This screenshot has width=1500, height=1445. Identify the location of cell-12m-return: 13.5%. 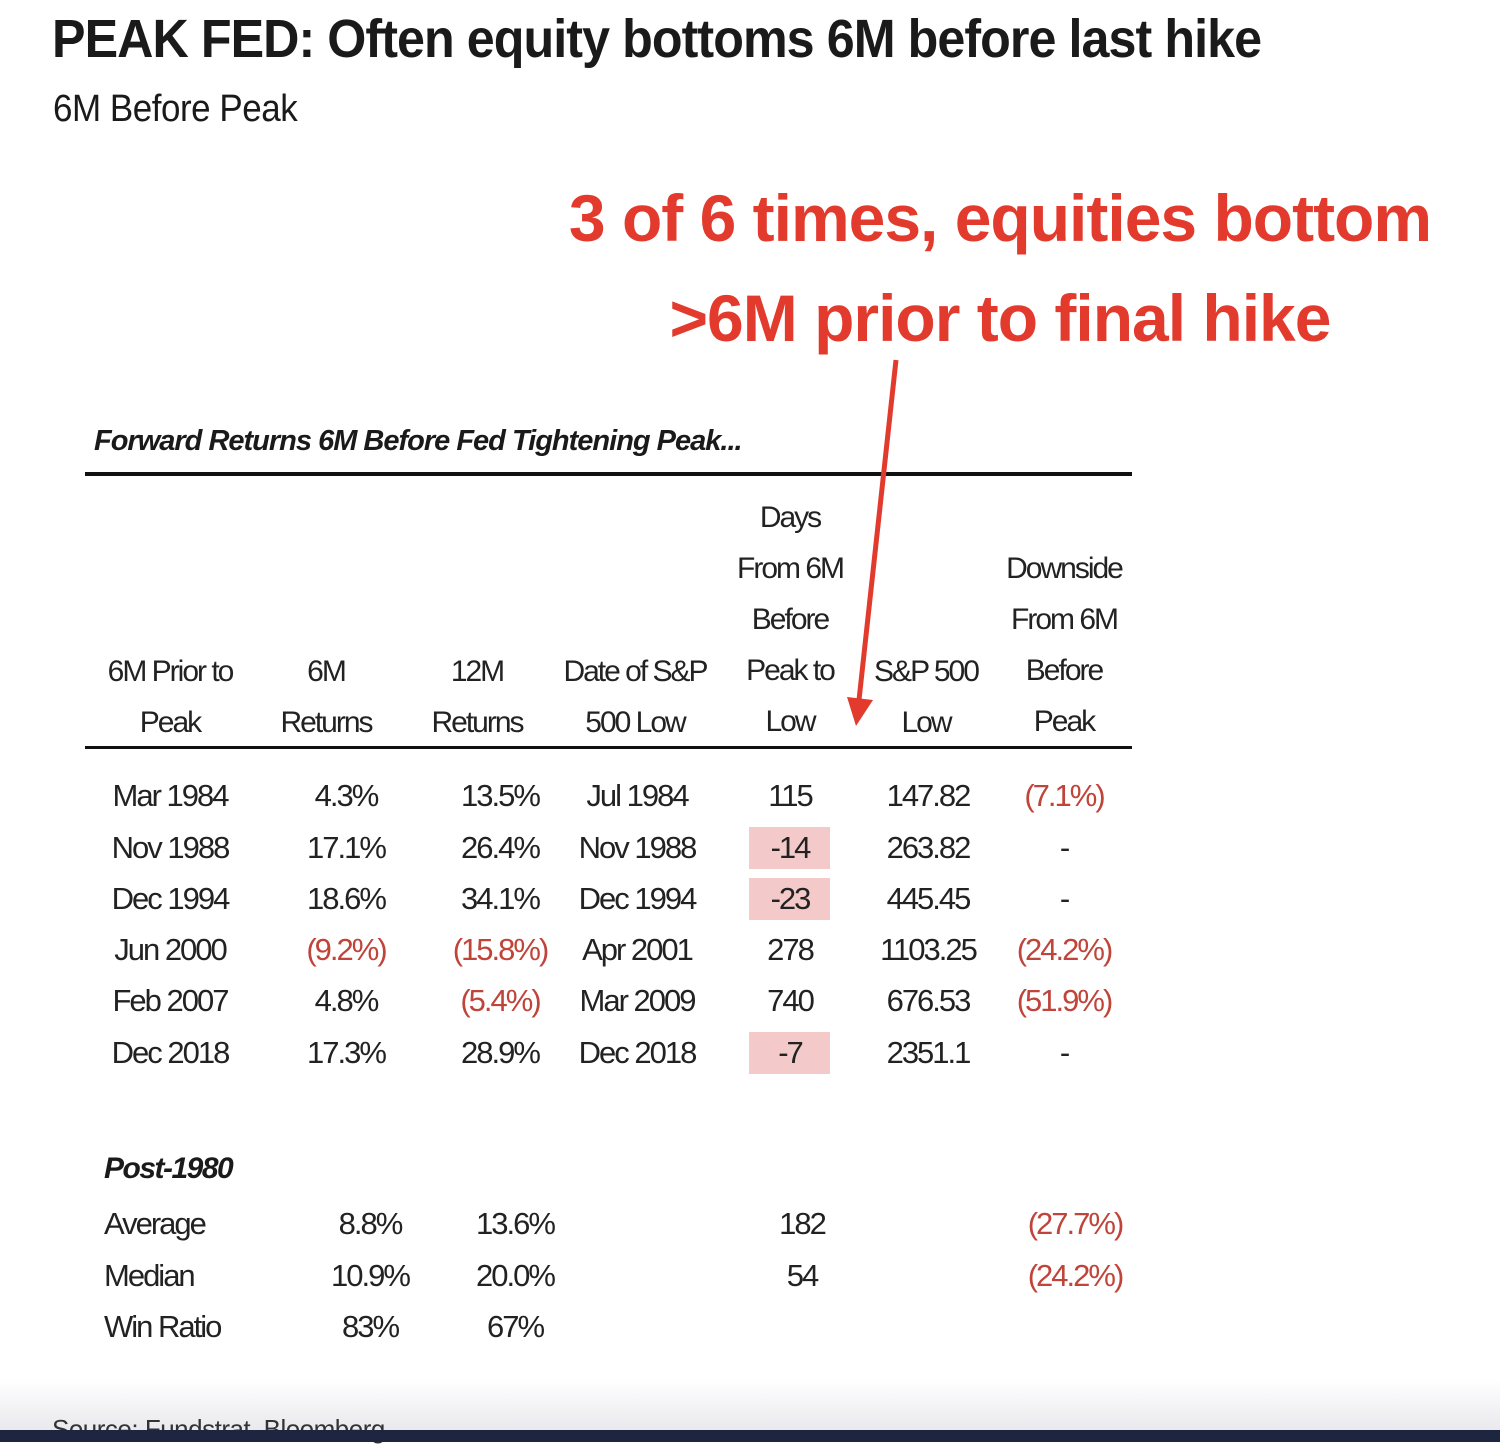
(501, 795).